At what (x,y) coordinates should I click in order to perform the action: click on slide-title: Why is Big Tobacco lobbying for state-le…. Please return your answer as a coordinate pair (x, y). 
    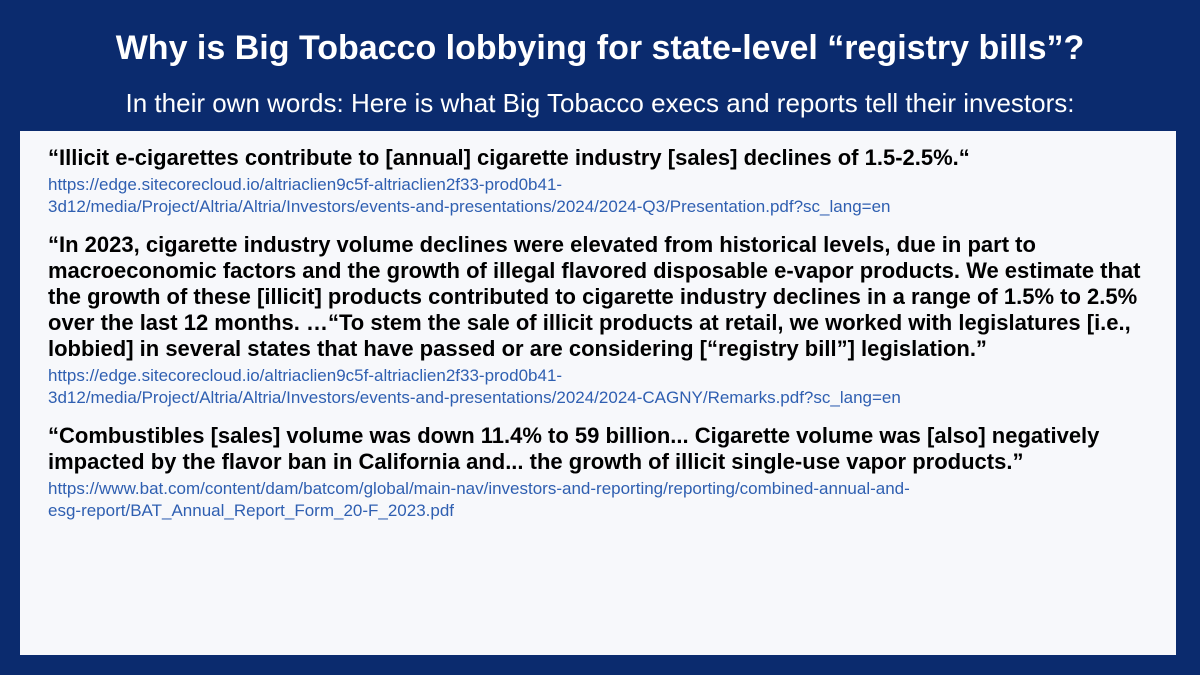
    Looking at the image, I should click on (600, 48).